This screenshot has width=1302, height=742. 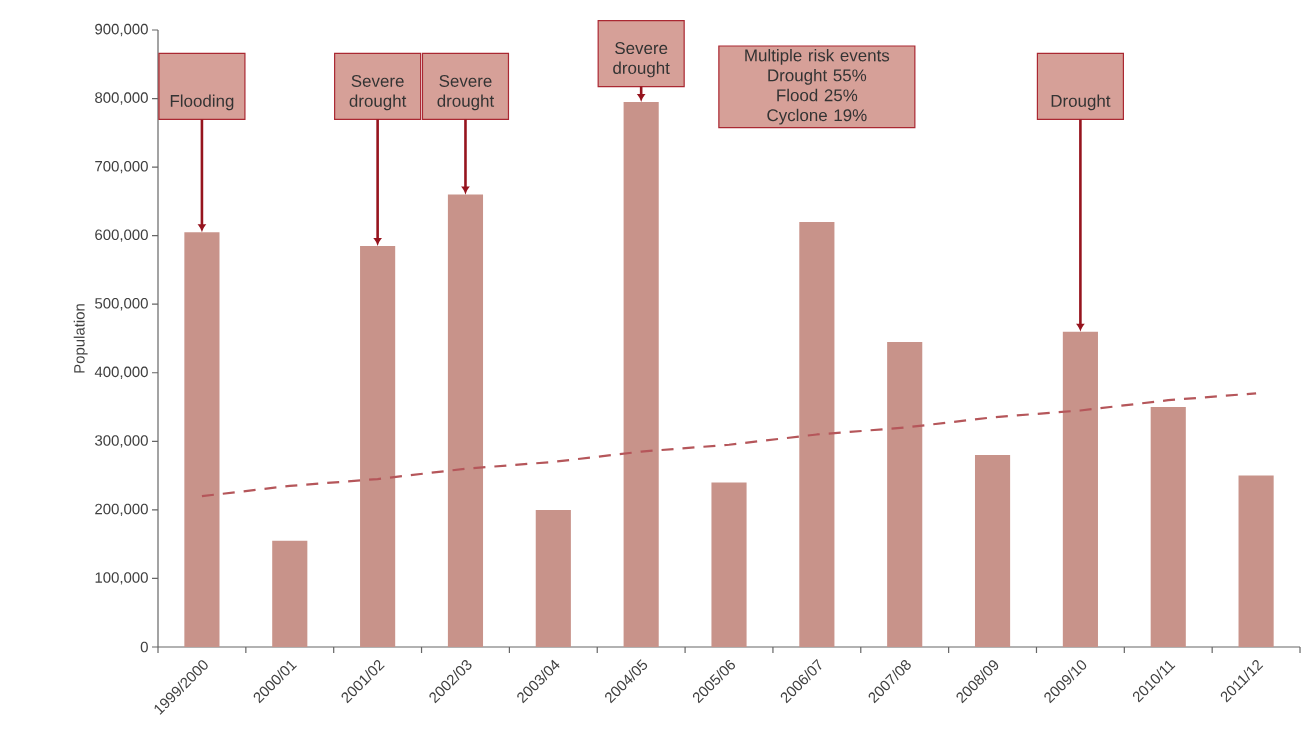 What do you see at coordinates (121, 510) in the screenshot?
I see `y-tick-label: 200,000` at bounding box center [121, 510].